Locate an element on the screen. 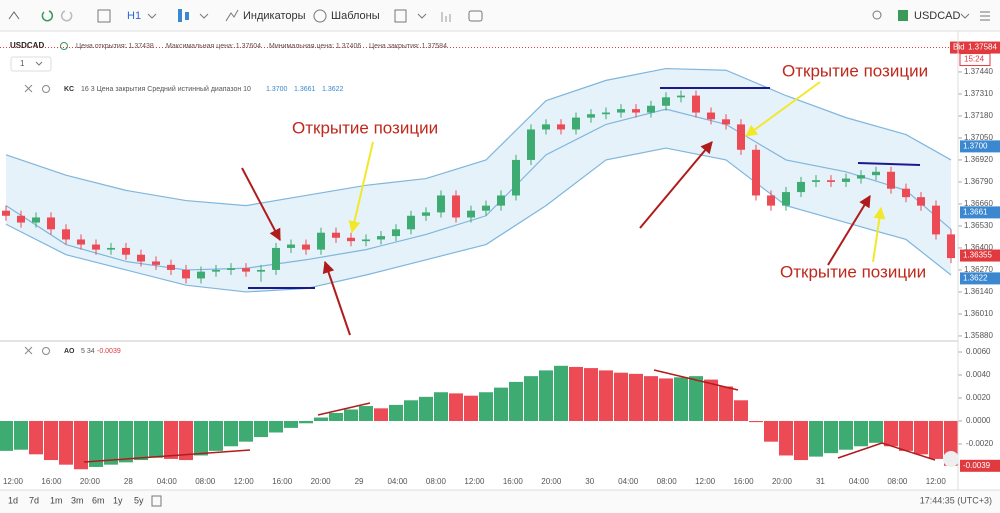 The image size is (1000, 513). x-tick-label: 08:00 is located at coordinates (205, 481).